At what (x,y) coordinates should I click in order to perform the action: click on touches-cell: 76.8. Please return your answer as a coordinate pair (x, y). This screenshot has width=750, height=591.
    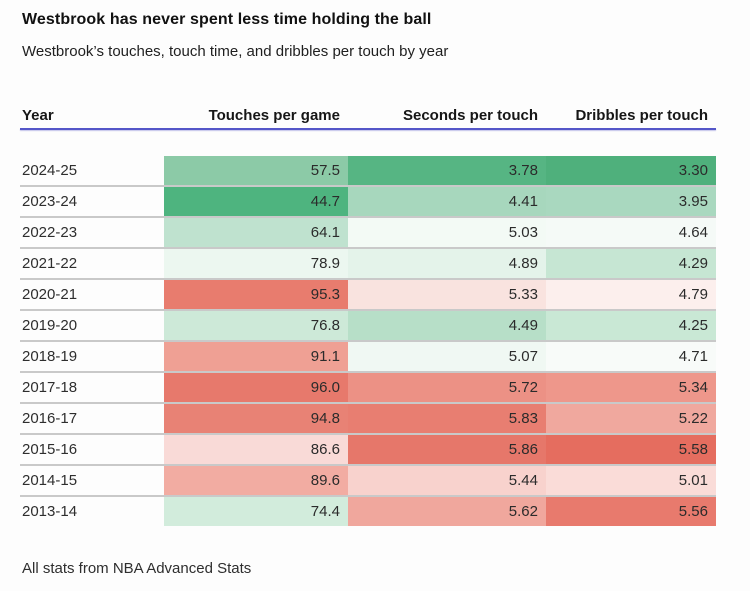
    Looking at the image, I should click on (256, 325).